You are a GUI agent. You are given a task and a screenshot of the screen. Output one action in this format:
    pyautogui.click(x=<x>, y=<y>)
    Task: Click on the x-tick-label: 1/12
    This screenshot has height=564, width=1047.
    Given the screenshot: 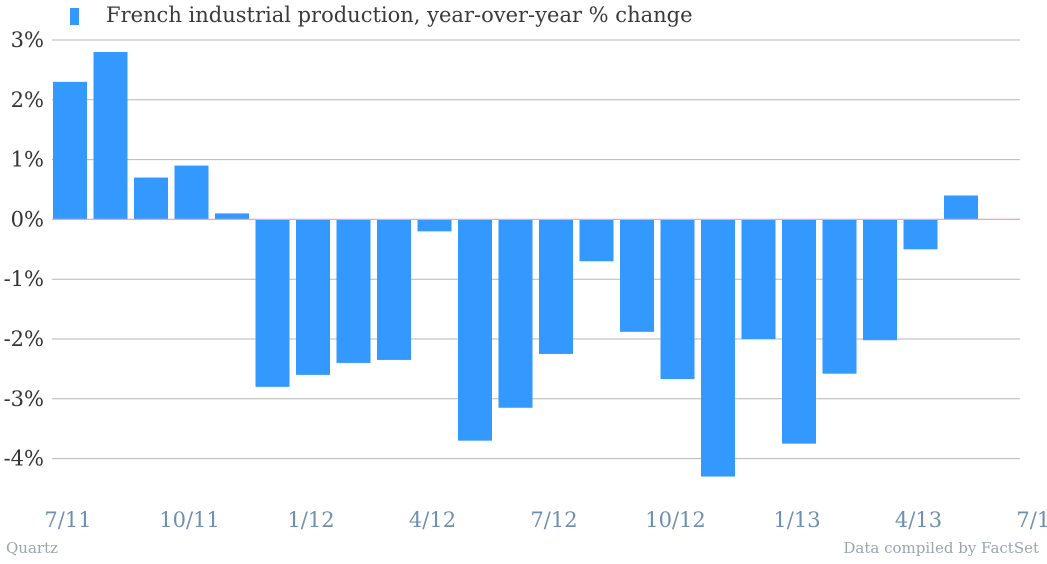 What is the action you would take?
    pyautogui.click(x=310, y=520)
    